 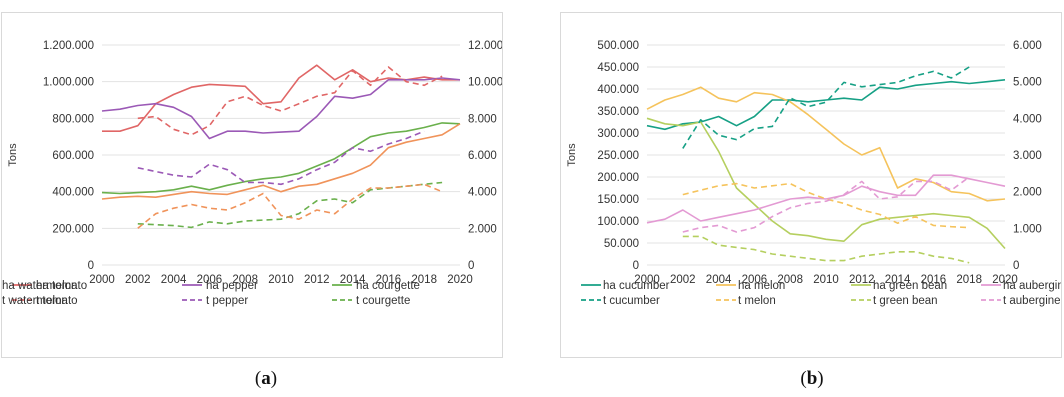 I want to click on legend-label-t-green-bean: t green bean, so click(x=905, y=301).